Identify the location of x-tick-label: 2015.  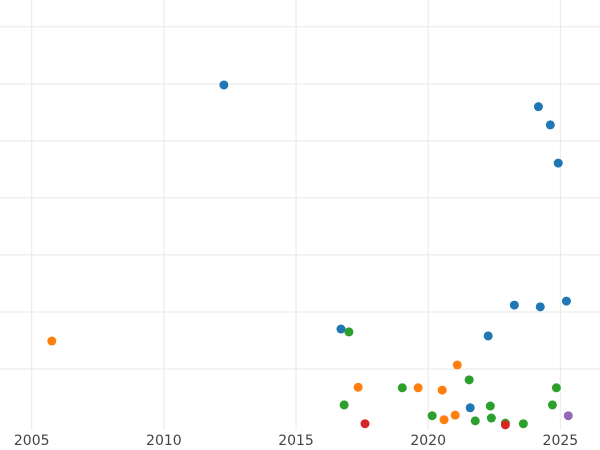
(296, 441).